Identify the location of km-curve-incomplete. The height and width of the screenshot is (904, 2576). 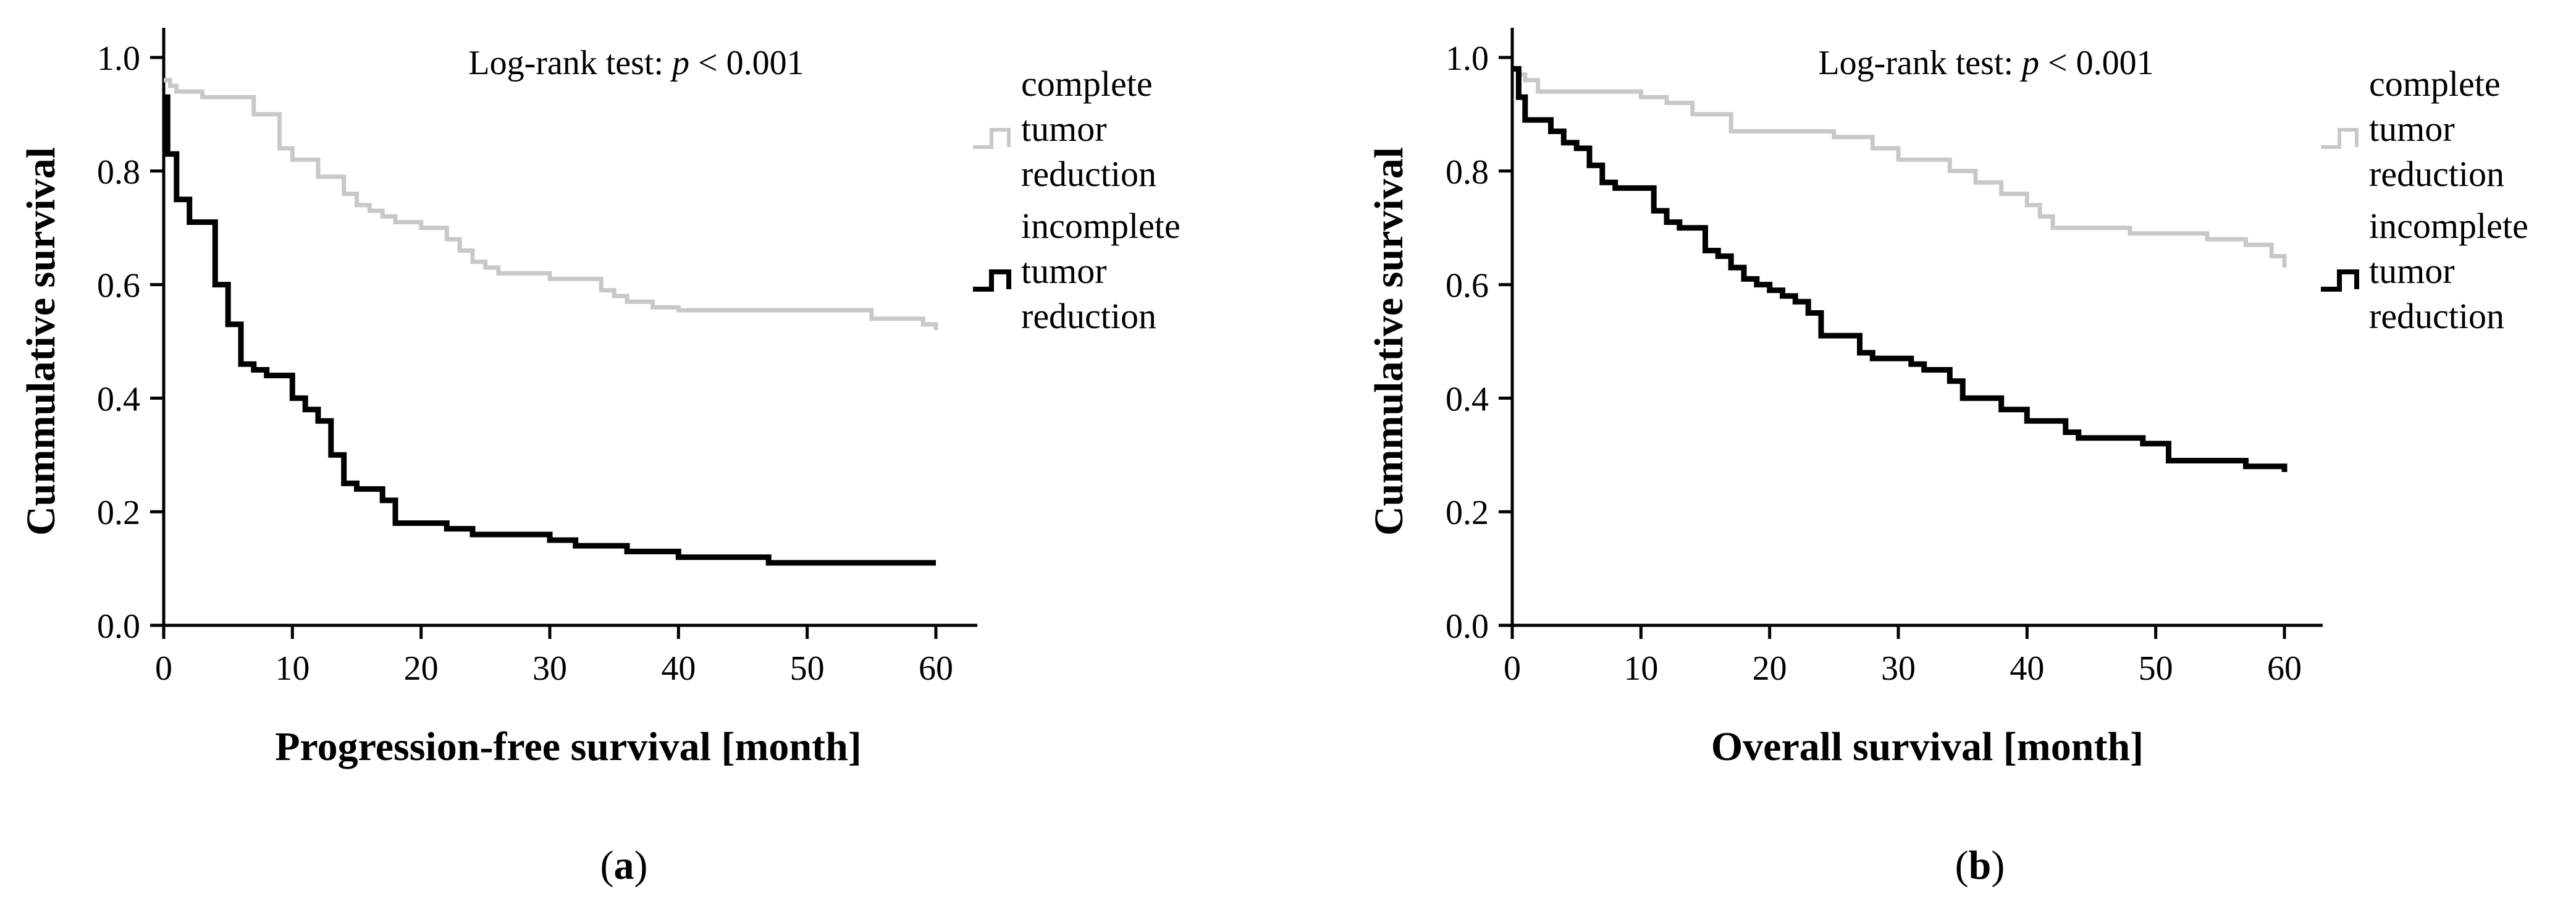
(1900, 269).